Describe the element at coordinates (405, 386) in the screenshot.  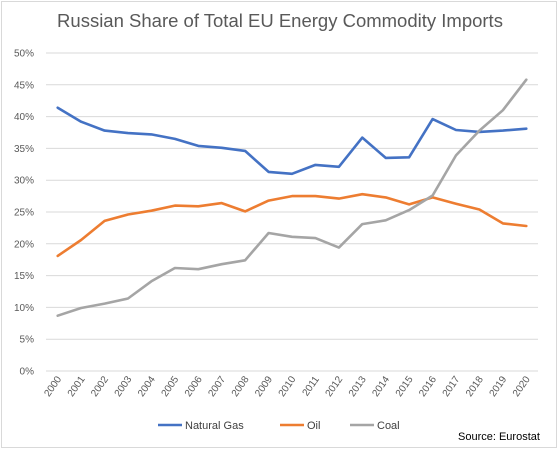
I see `x-tick-label: 2015` at that location.